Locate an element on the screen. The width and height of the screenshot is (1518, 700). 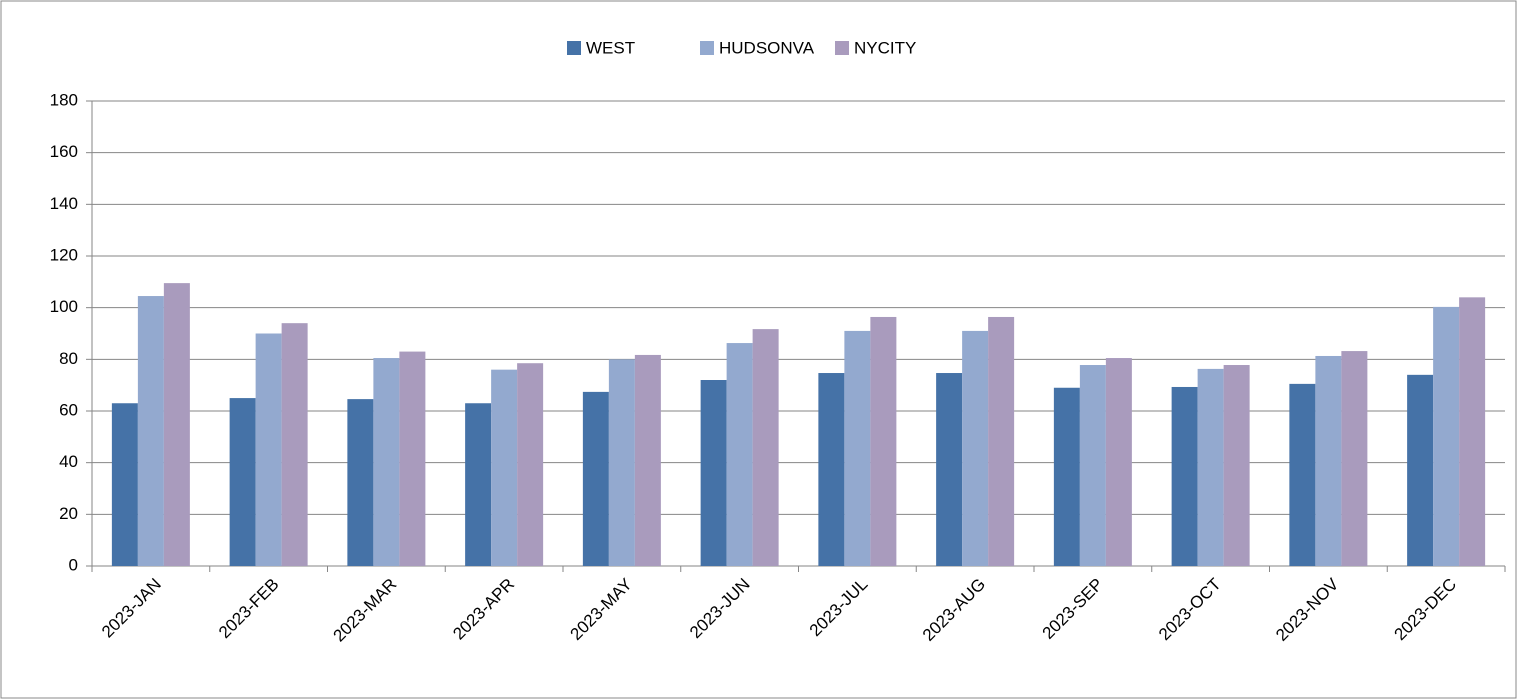
y-tick-label: 80 is located at coordinates (68, 358).